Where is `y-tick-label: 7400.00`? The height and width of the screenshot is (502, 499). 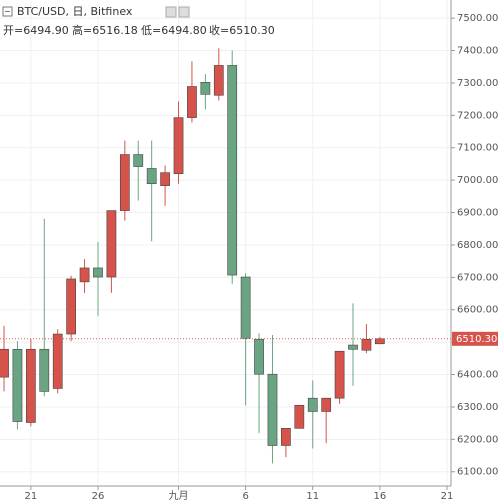
y-tick-label: 7400.00 is located at coordinates (477, 51).